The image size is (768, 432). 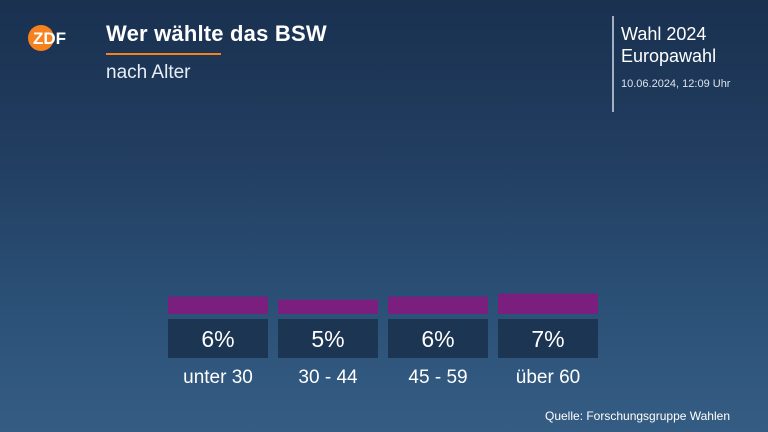 What do you see at coordinates (637, 416) in the screenshot?
I see `source-note: Quelle: Forschungsgruppe Wahlen` at bounding box center [637, 416].